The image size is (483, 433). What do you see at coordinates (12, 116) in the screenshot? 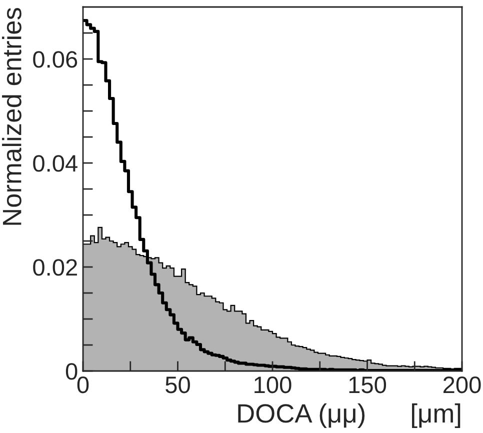
I see `y-axis-title: Normalized entries` at bounding box center [12, 116].